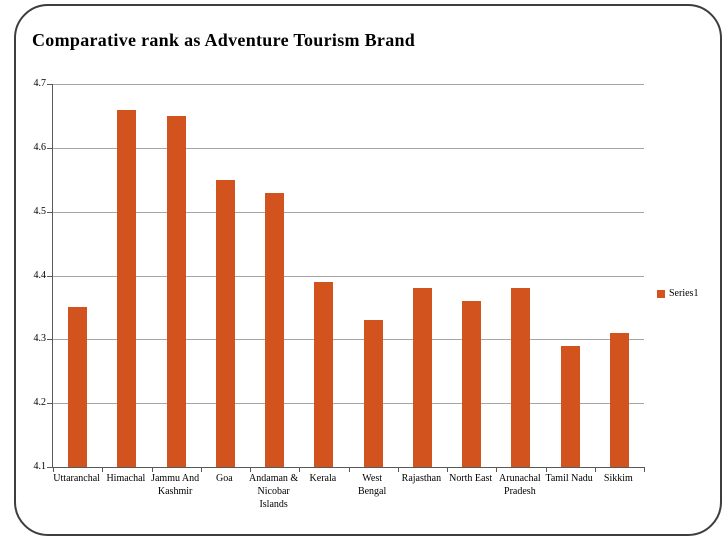  I want to click on x-axis-category-label: Tamil Nadu, so click(569, 478).